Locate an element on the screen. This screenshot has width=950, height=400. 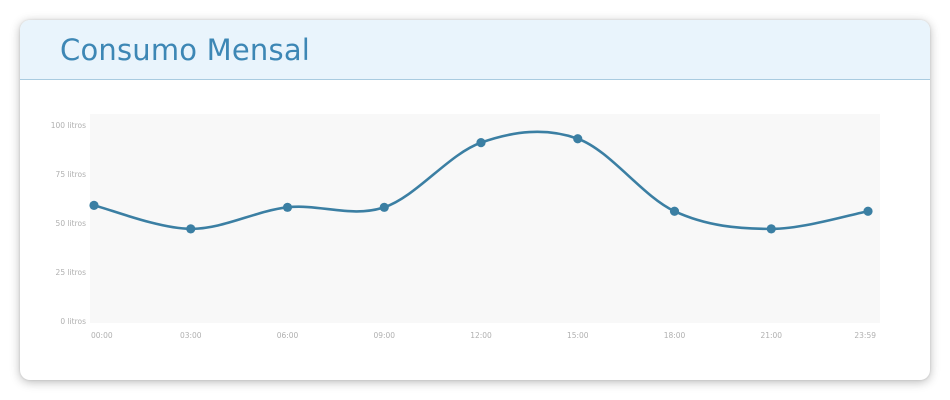
y-tick-label: 0 litros is located at coordinates (73, 321).